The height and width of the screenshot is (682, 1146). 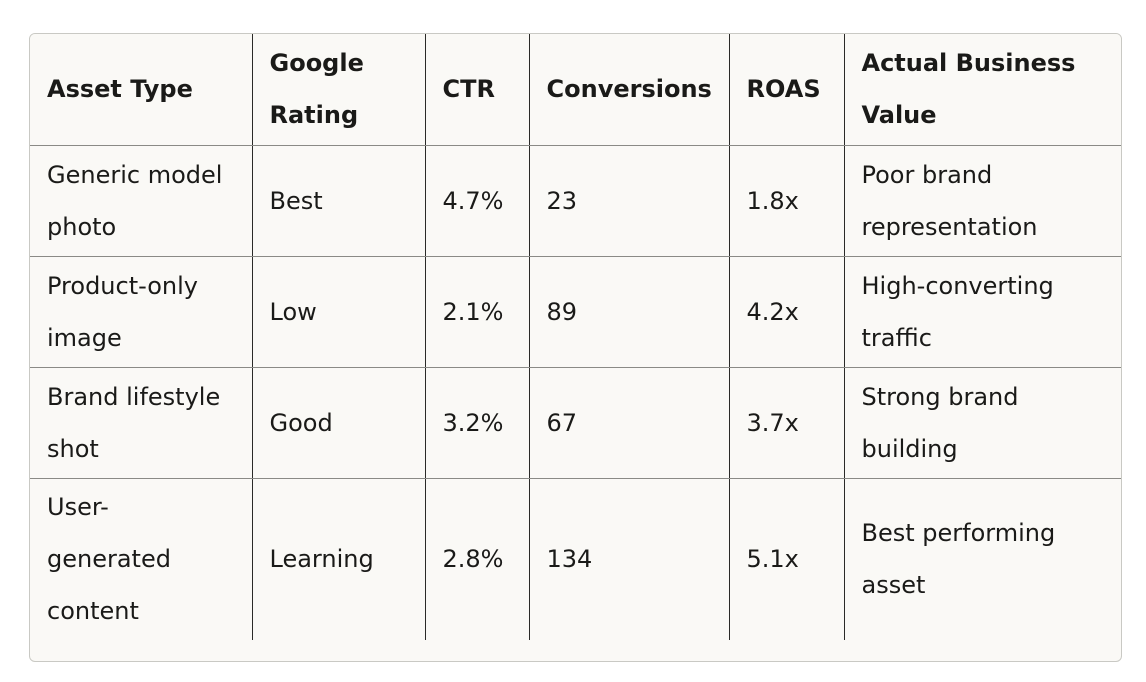 I want to click on cell-ctr: 2.1%, so click(x=477, y=312).